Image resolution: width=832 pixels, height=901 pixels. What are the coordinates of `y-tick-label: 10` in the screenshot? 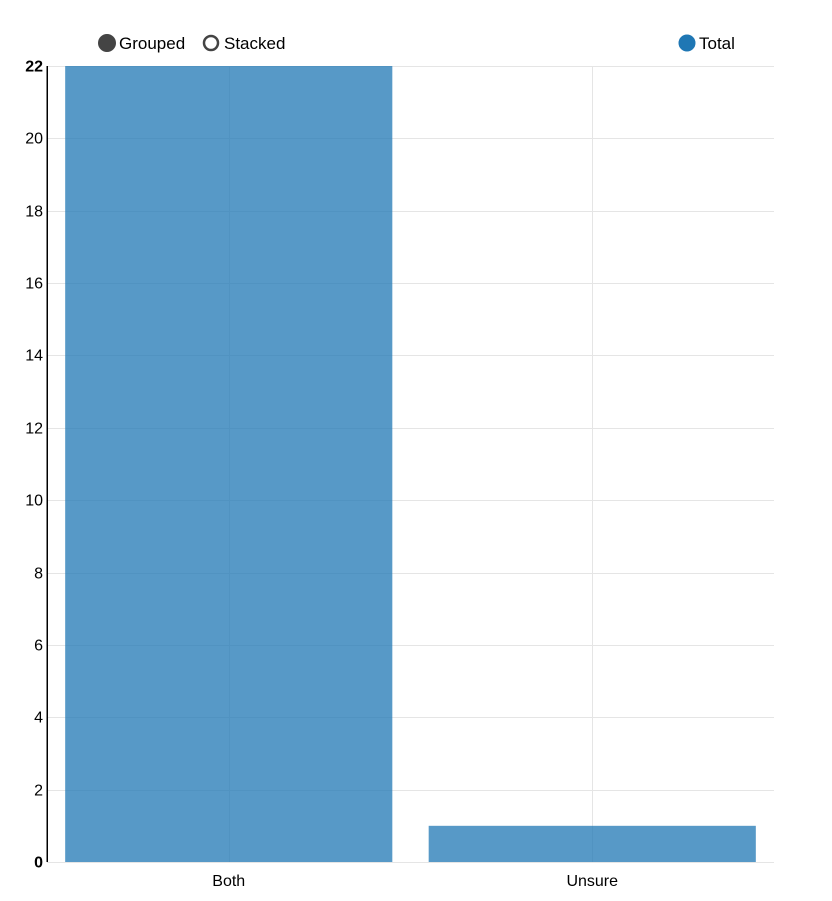 It's located at (34, 501).